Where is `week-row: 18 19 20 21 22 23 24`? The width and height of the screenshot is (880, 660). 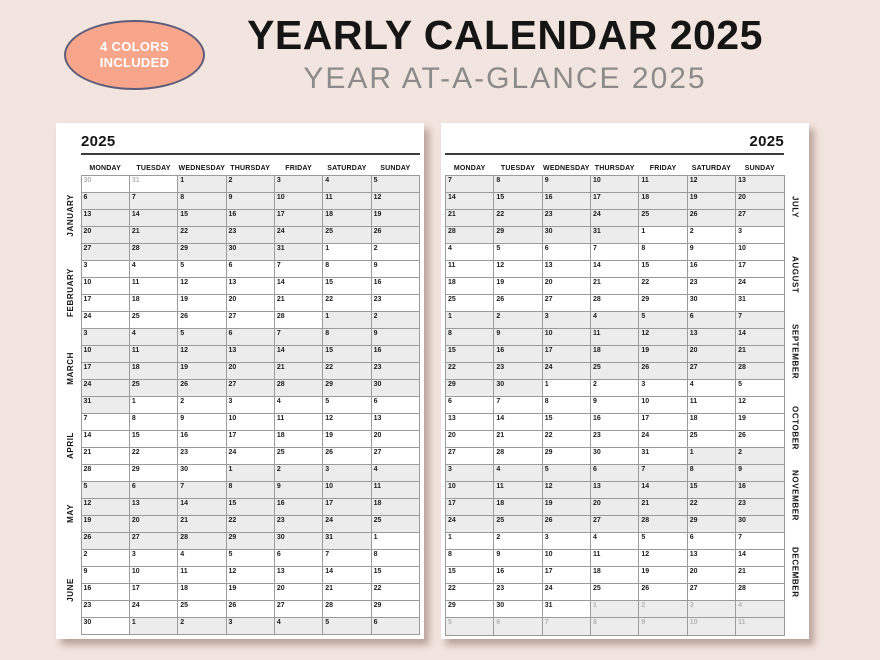 week-row: 18 19 20 21 22 23 24 is located at coordinates (625, 286).